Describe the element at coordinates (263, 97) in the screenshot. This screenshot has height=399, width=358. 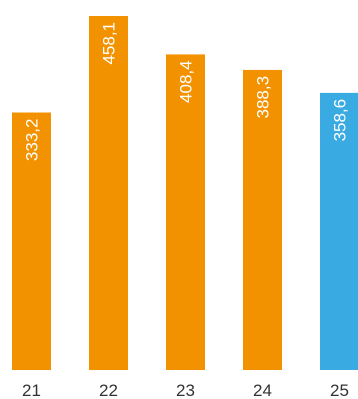
I see `value-label-24: 388,3` at that location.